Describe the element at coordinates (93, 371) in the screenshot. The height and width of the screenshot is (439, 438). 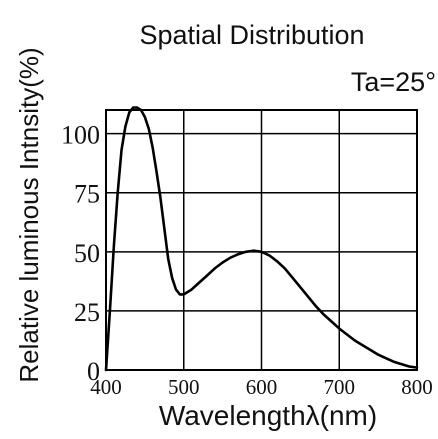
I see `y-tick-label: 0` at that location.